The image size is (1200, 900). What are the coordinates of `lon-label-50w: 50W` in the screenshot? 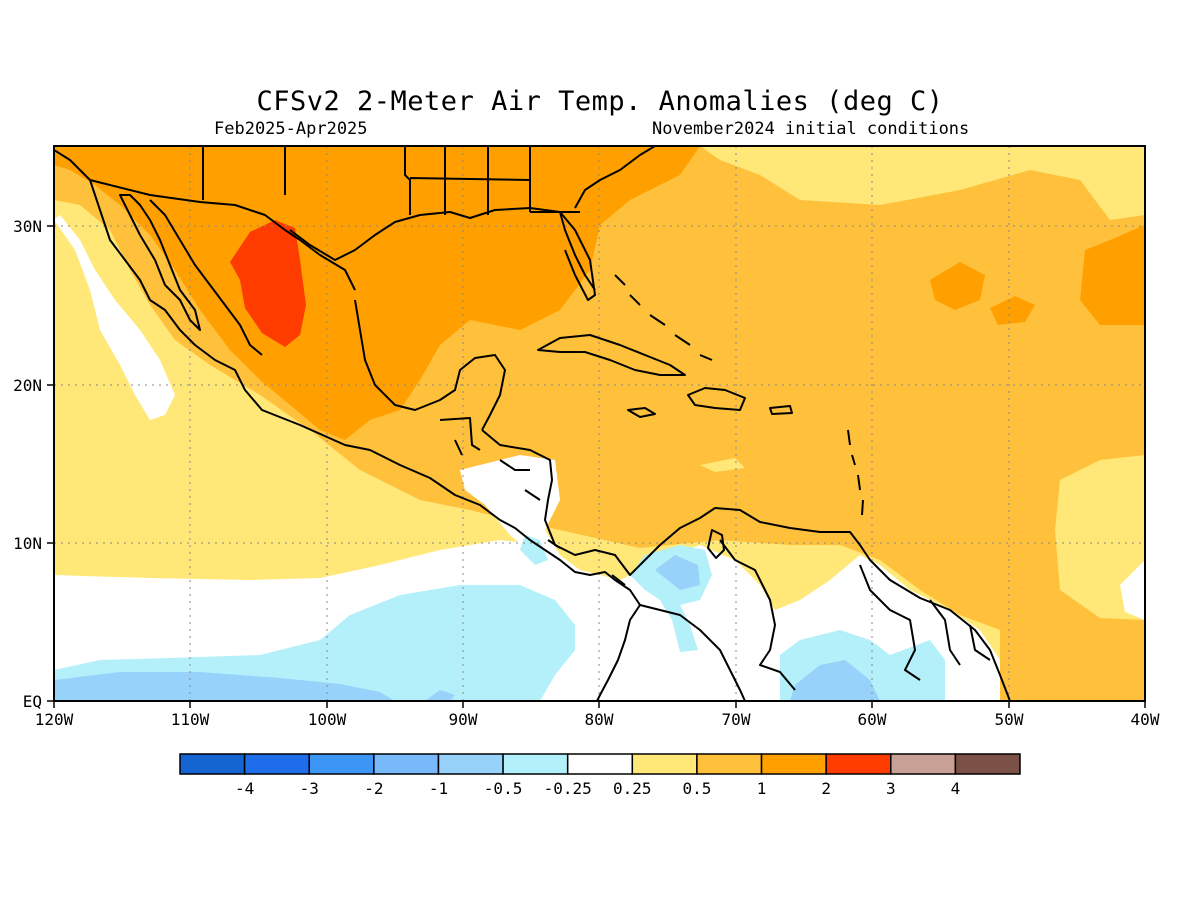 It's located at (1009, 719).